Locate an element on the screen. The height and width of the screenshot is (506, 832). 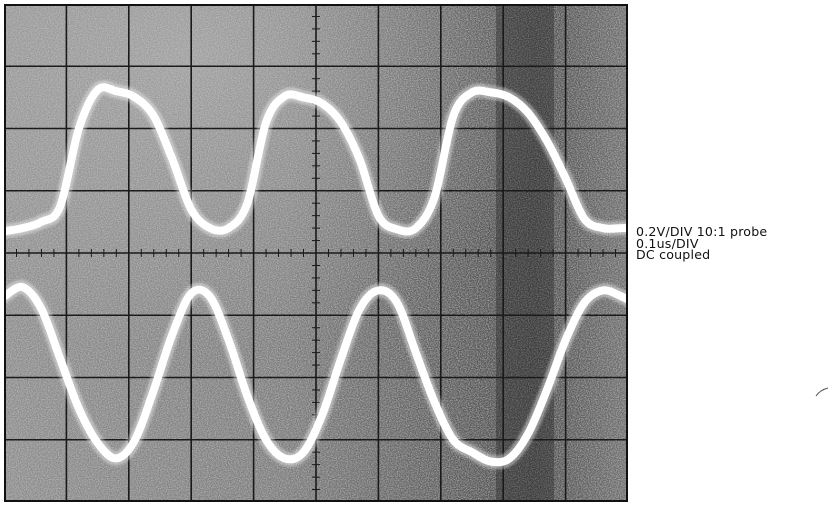
vertical-scale-label: 0.2V/DIV 10:1 probe is located at coordinates (702, 231).